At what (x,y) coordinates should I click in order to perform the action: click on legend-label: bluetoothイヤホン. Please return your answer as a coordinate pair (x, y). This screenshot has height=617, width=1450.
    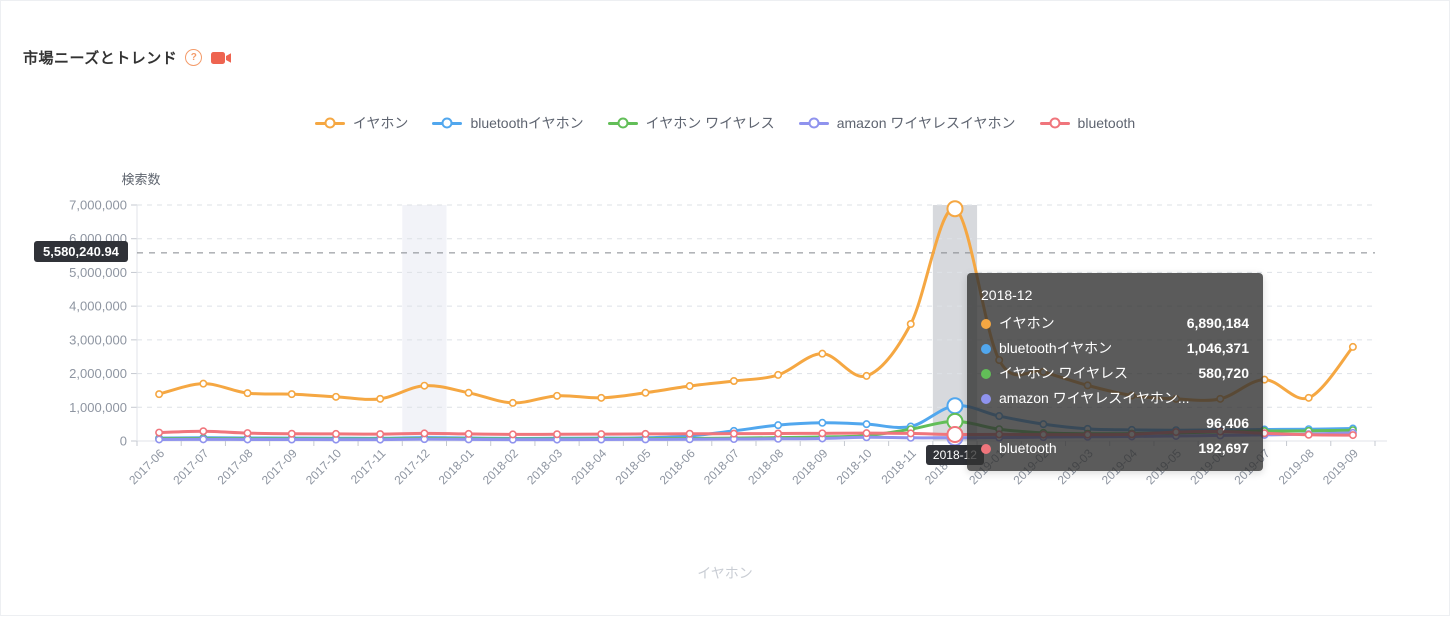
    Looking at the image, I should click on (527, 123).